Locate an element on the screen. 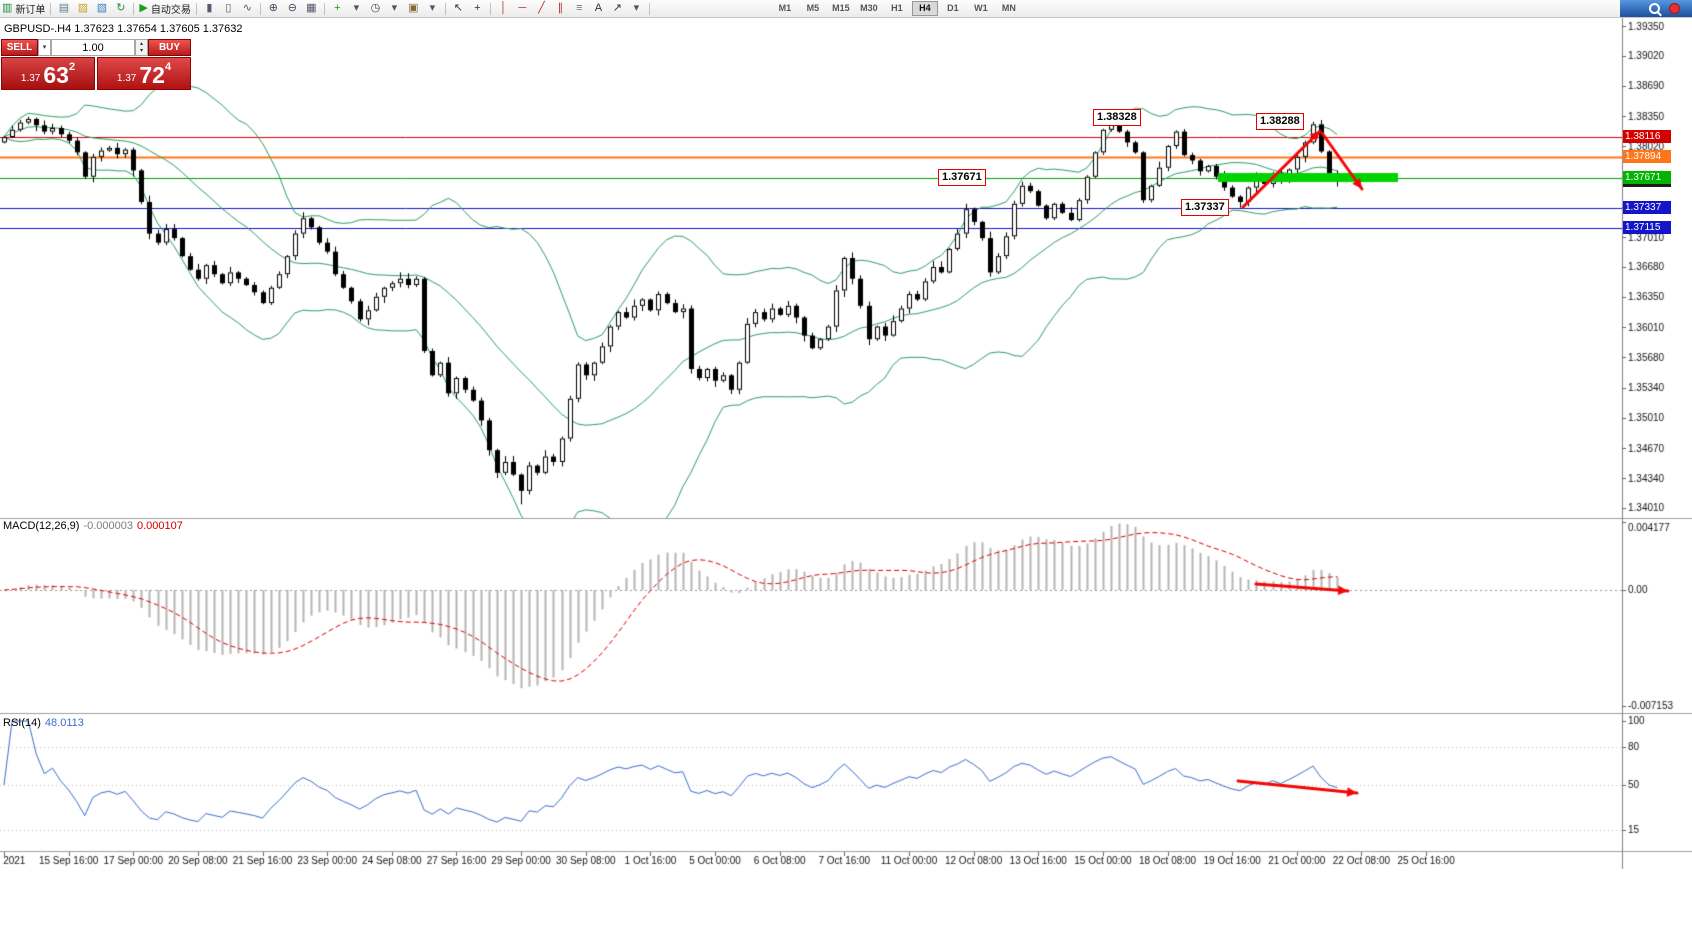  vertical-line-icon: │ is located at coordinates (503, 8).